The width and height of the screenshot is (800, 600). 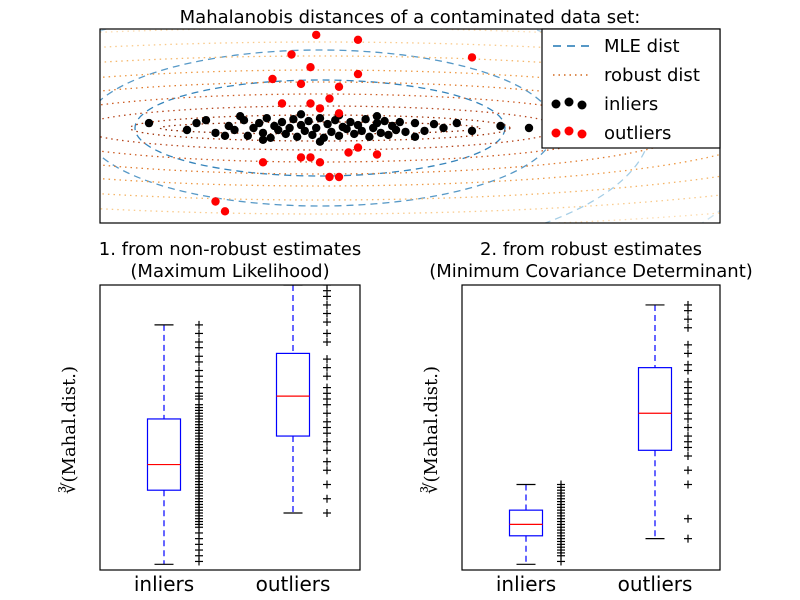 I want to click on right-ylabel: ∛(Mahal.dist.), so click(x=431, y=430).